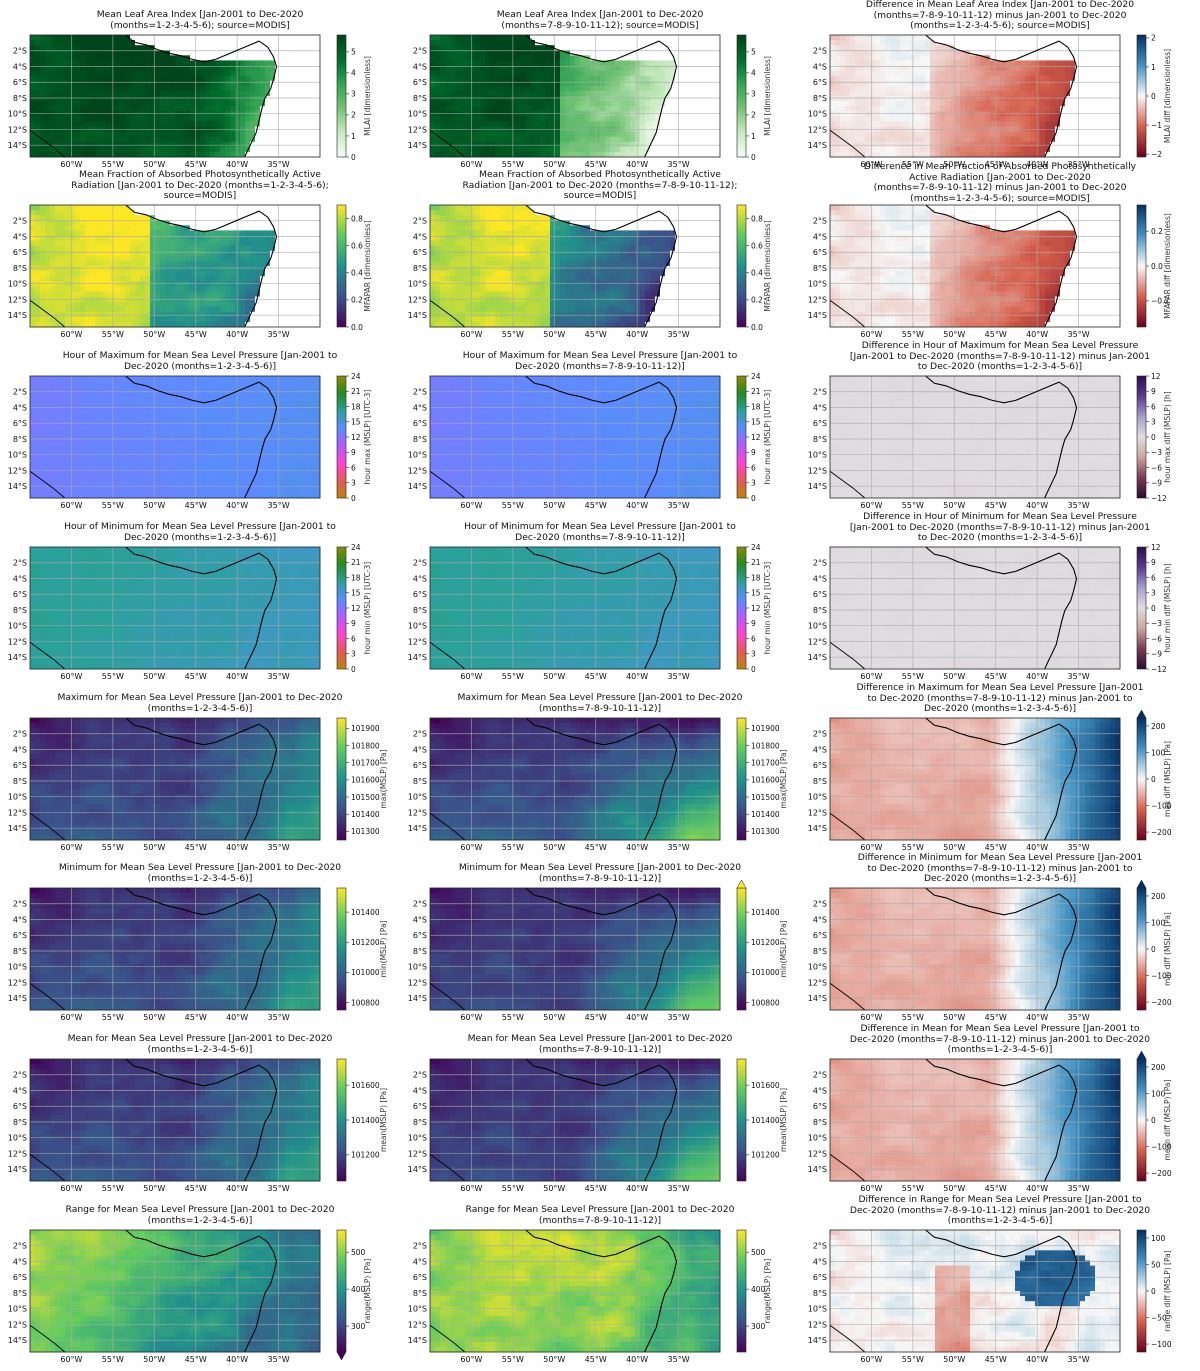 This screenshot has height=1371, width=1200. What do you see at coordinates (954, 164) in the screenshot?
I see `lon-tick-label: 50°W` at bounding box center [954, 164].